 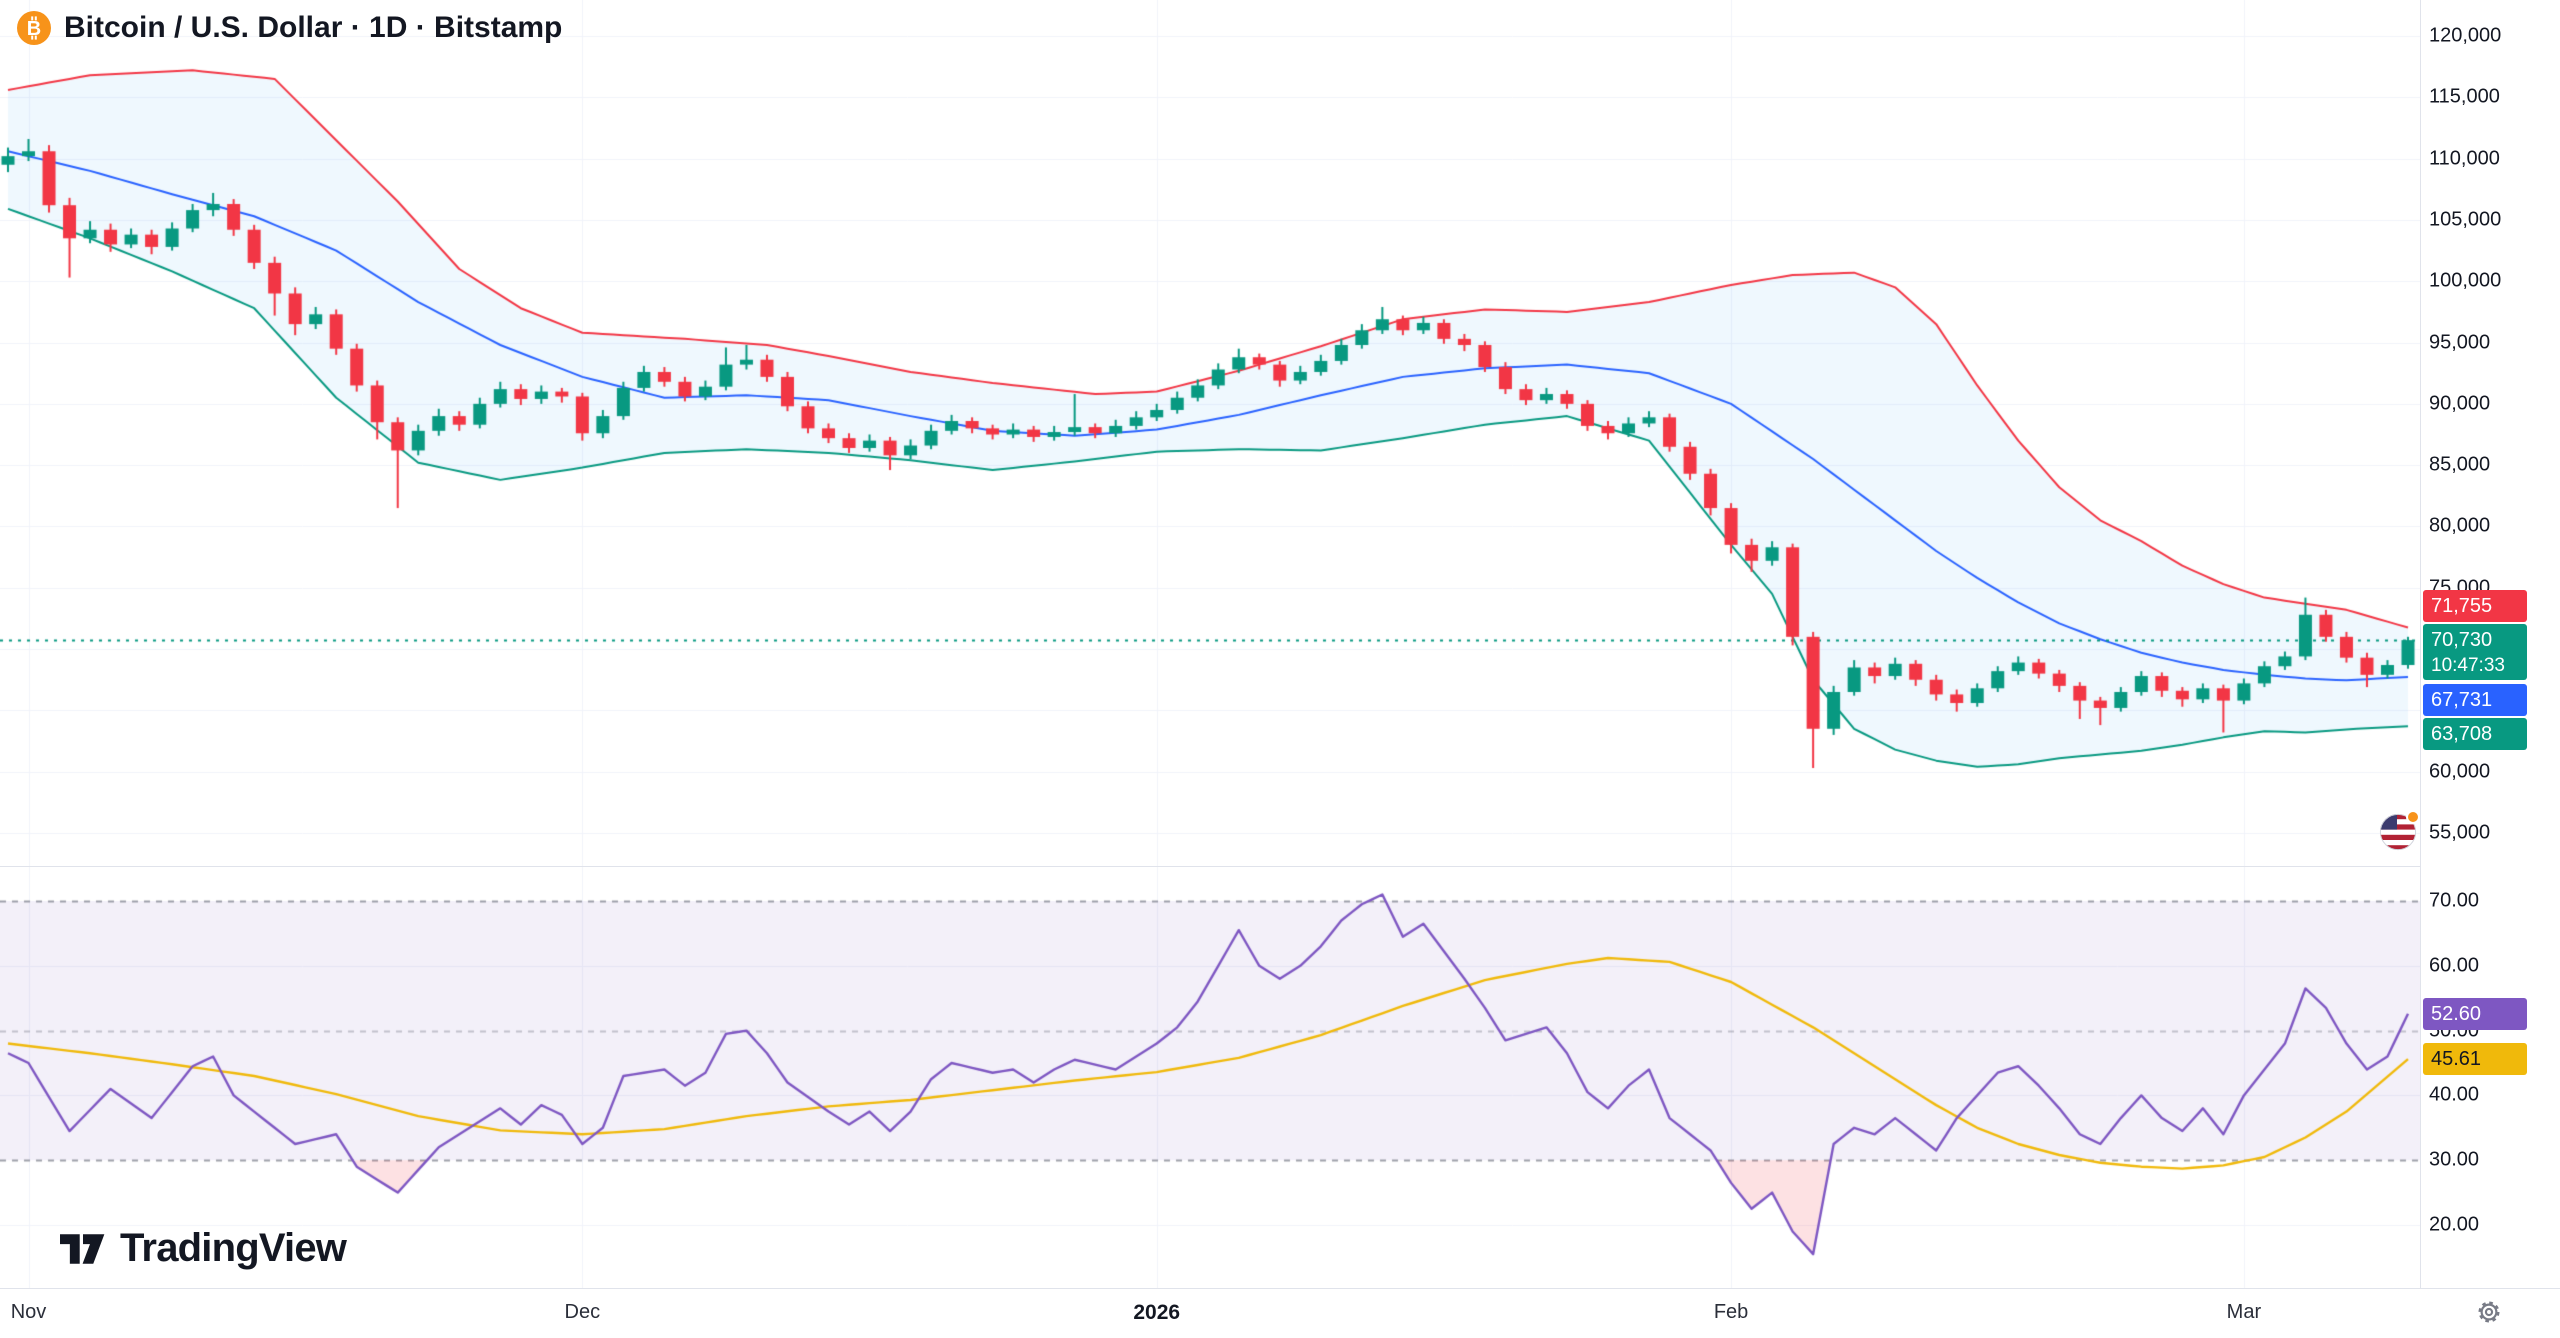 I want to click on bb-upper-value: 71,755, so click(x=2462, y=606).